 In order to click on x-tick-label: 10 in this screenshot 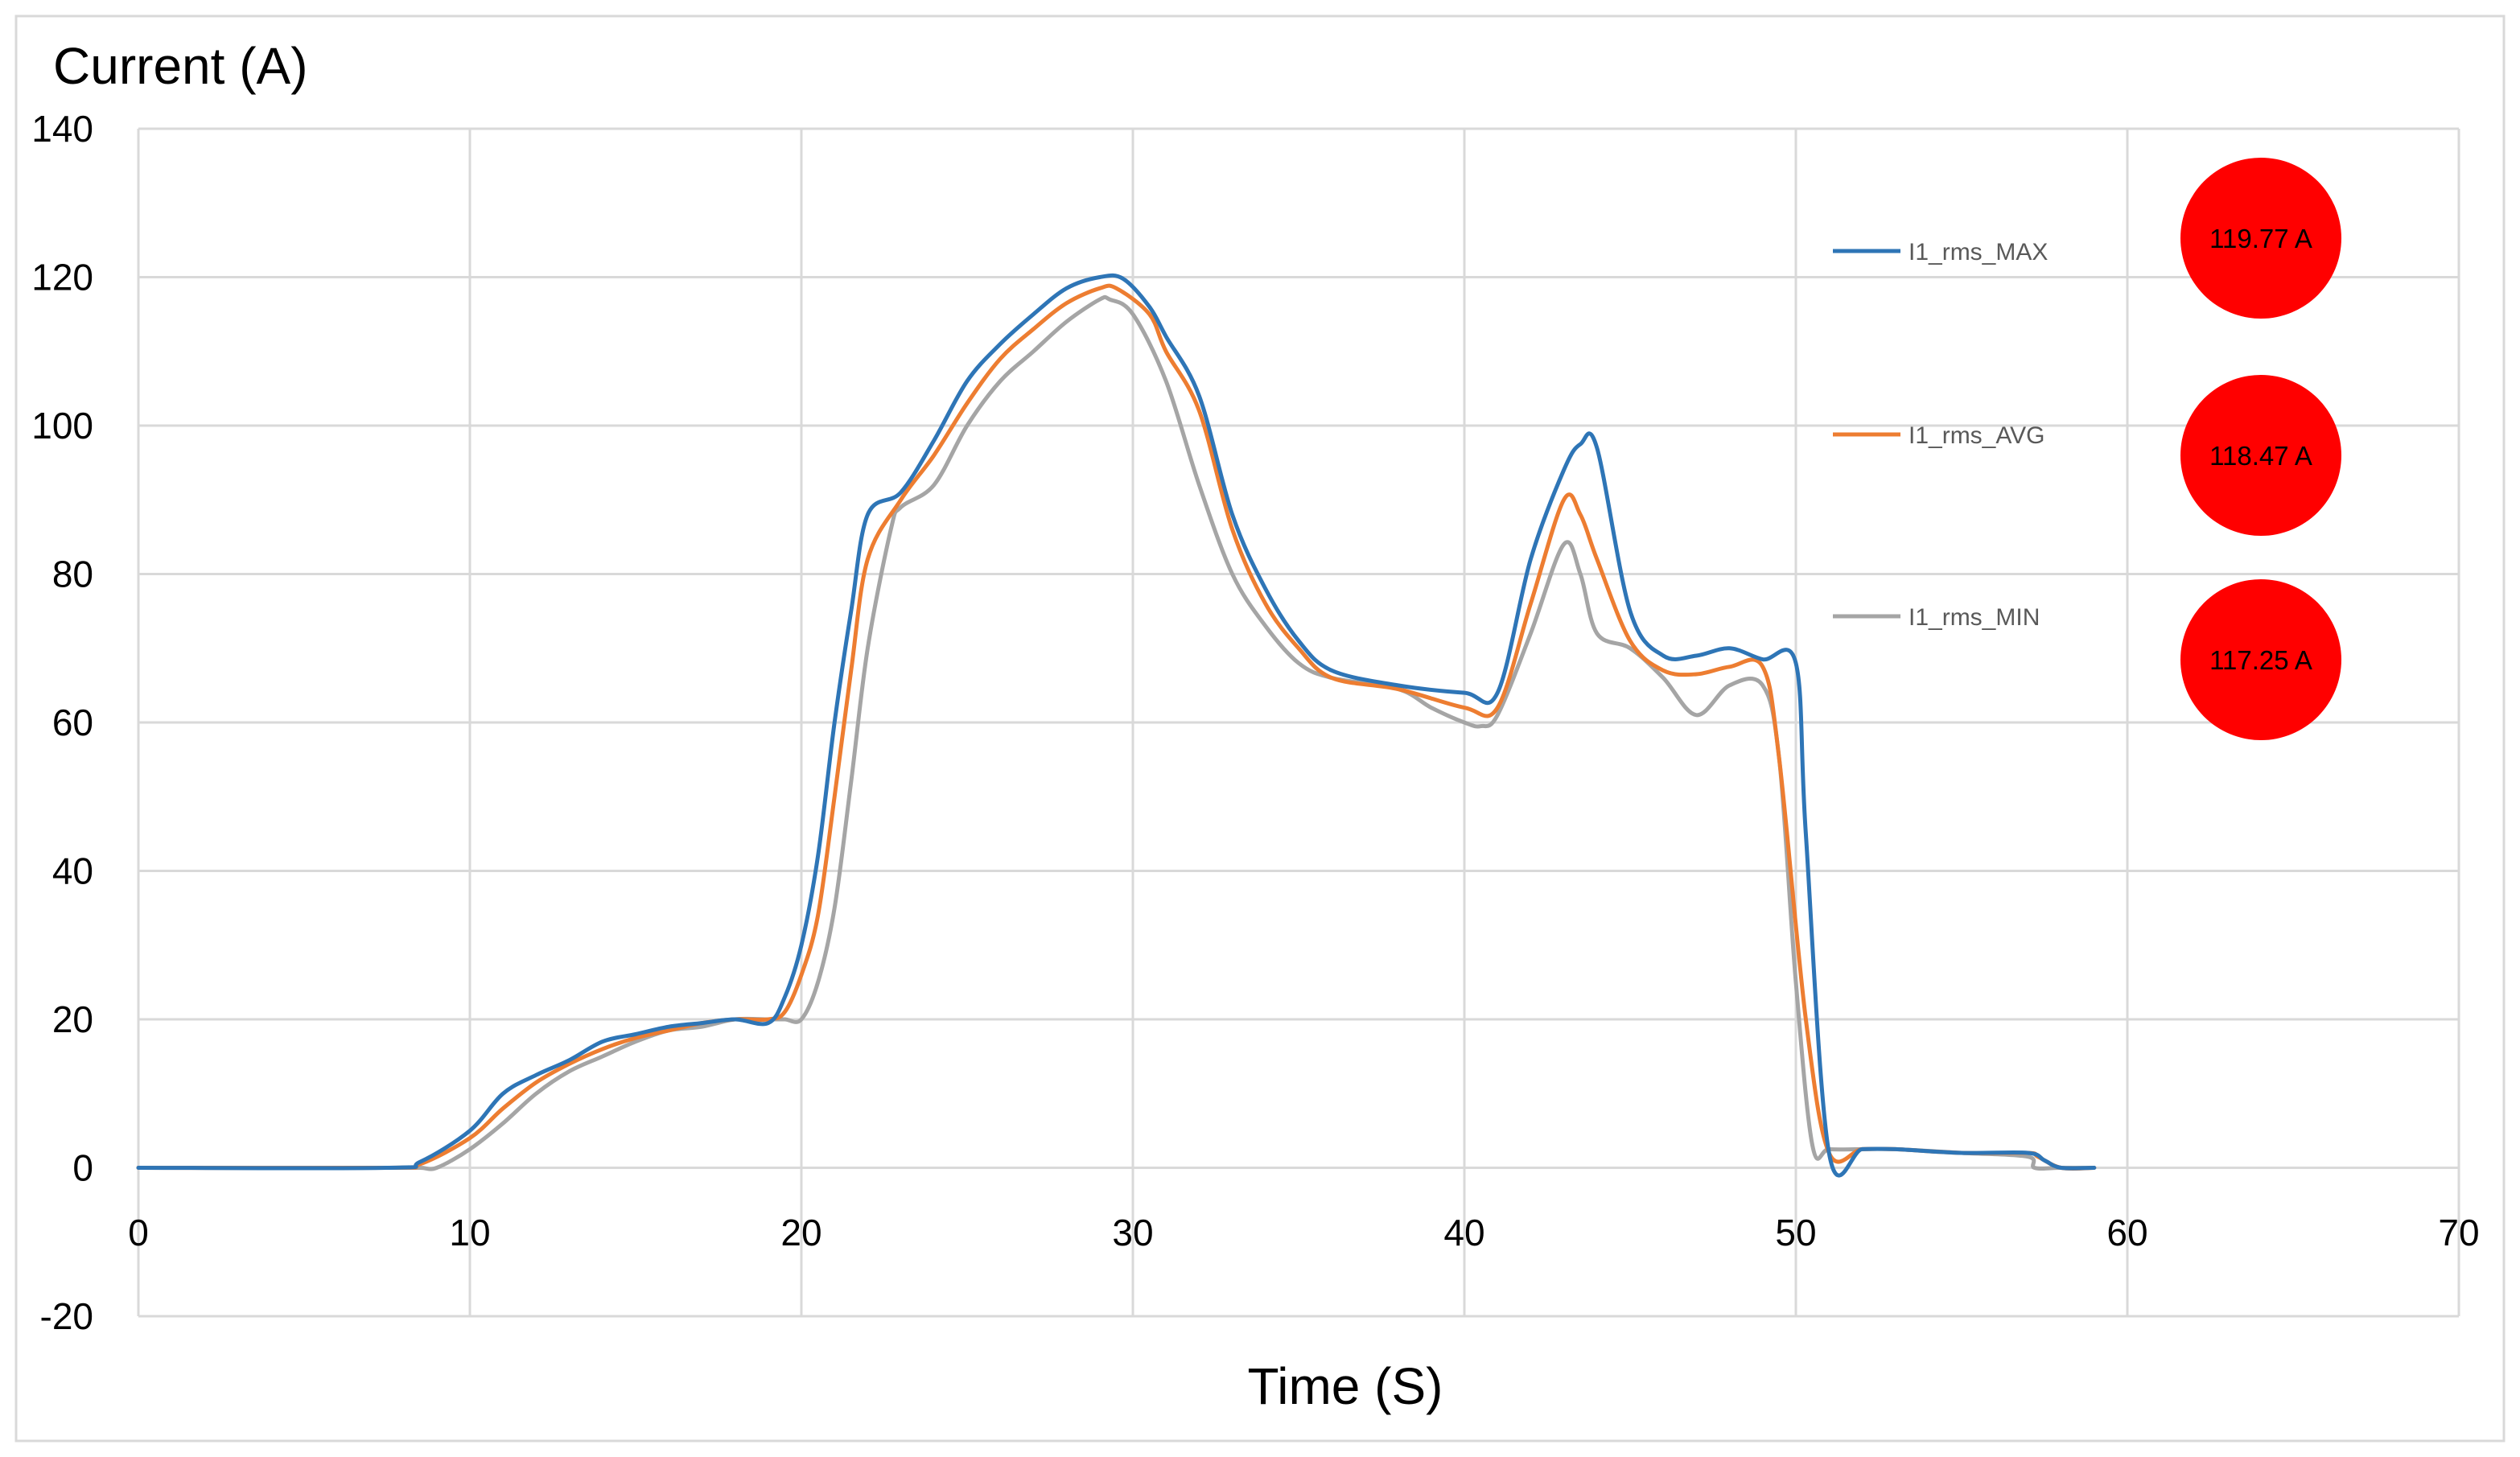, I will do `click(470, 1232)`.